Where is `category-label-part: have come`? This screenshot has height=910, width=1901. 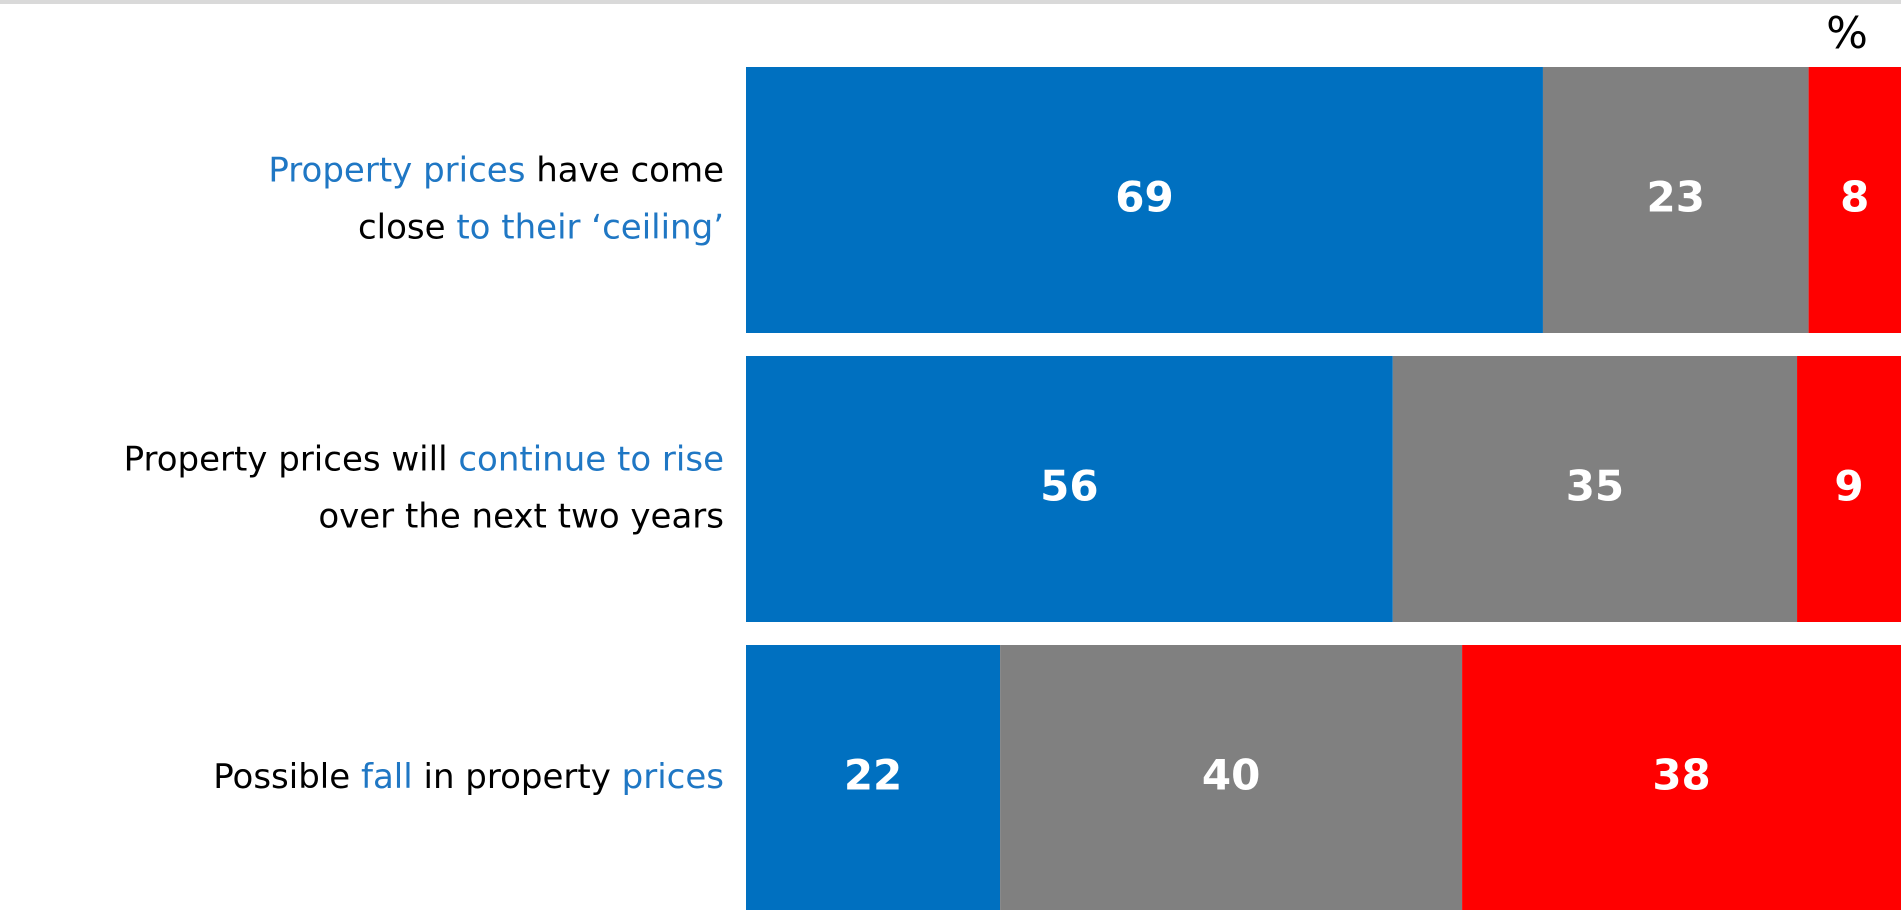
category-label-part: have come is located at coordinates (624, 170).